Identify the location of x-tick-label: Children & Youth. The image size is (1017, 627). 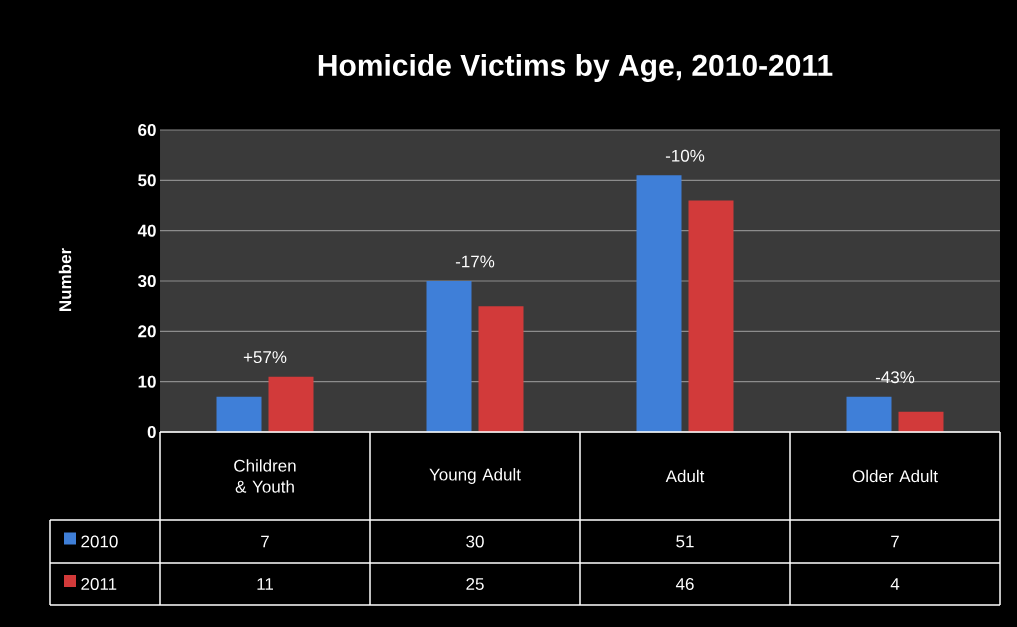
(265, 476).